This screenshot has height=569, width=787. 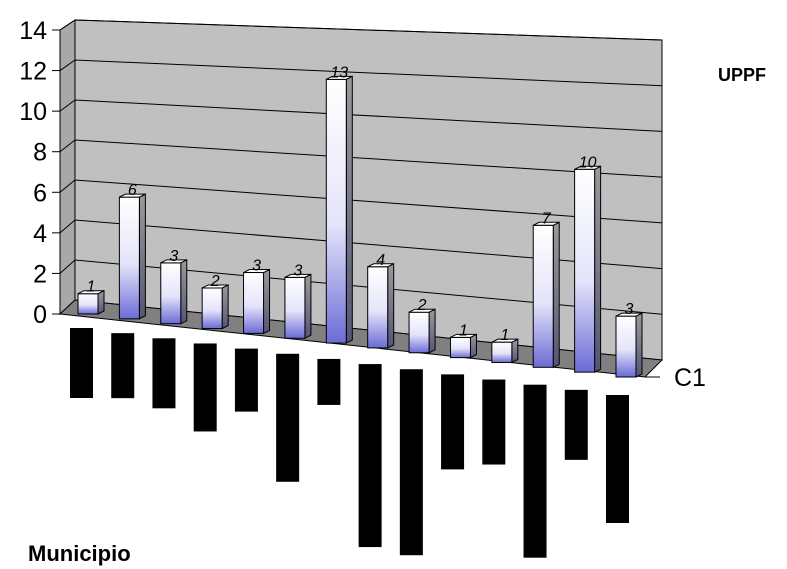 What do you see at coordinates (39, 173) in the screenshot?
I see `y-axis-ticks: 0 2 4 6 8 10 12 14` at bounding box center [39, 173].